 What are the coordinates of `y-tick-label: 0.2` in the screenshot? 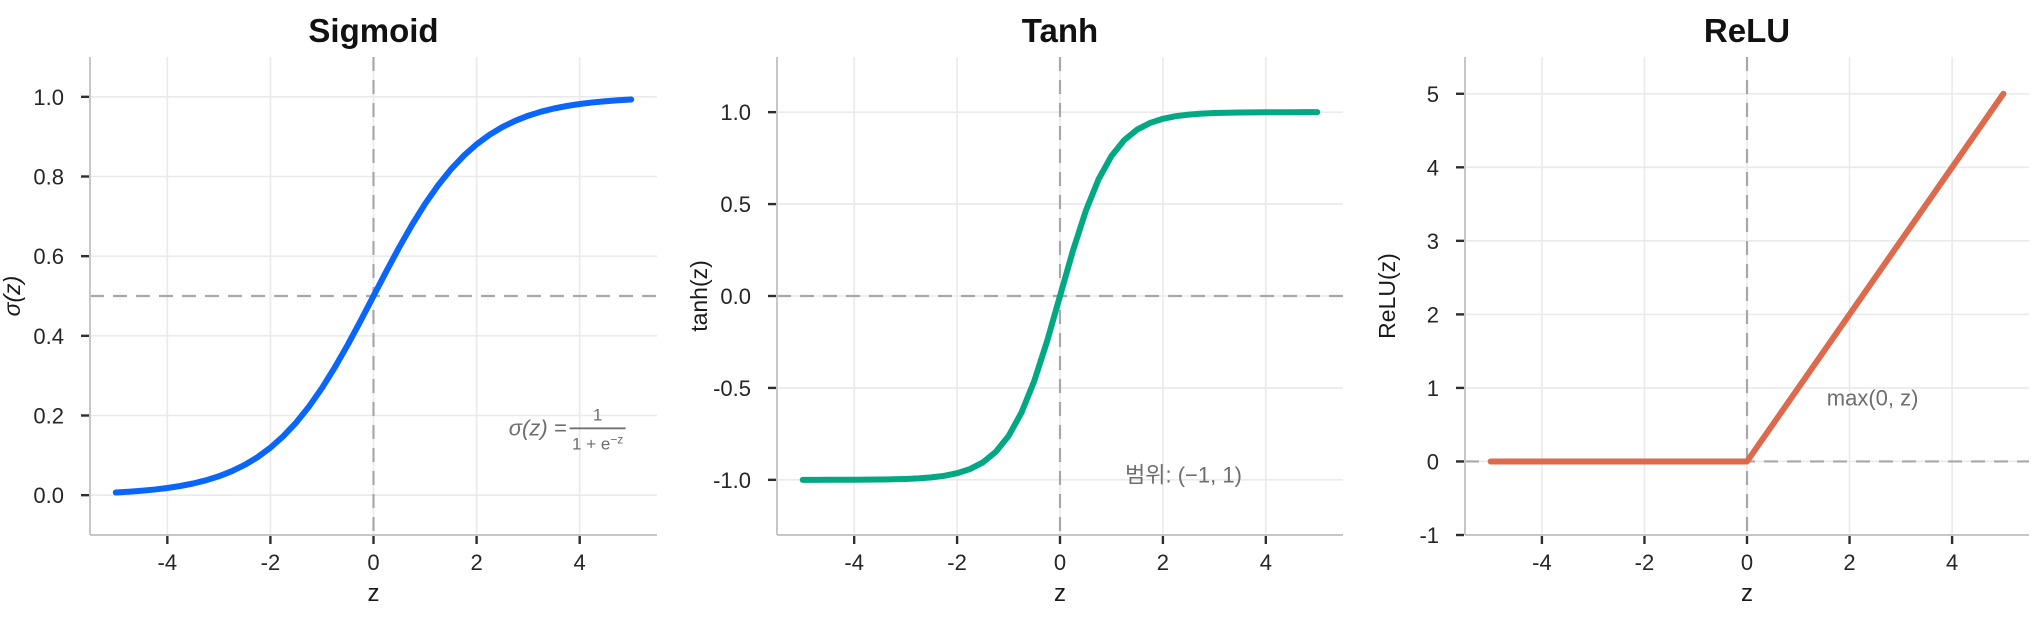 It's located at (48, 416).